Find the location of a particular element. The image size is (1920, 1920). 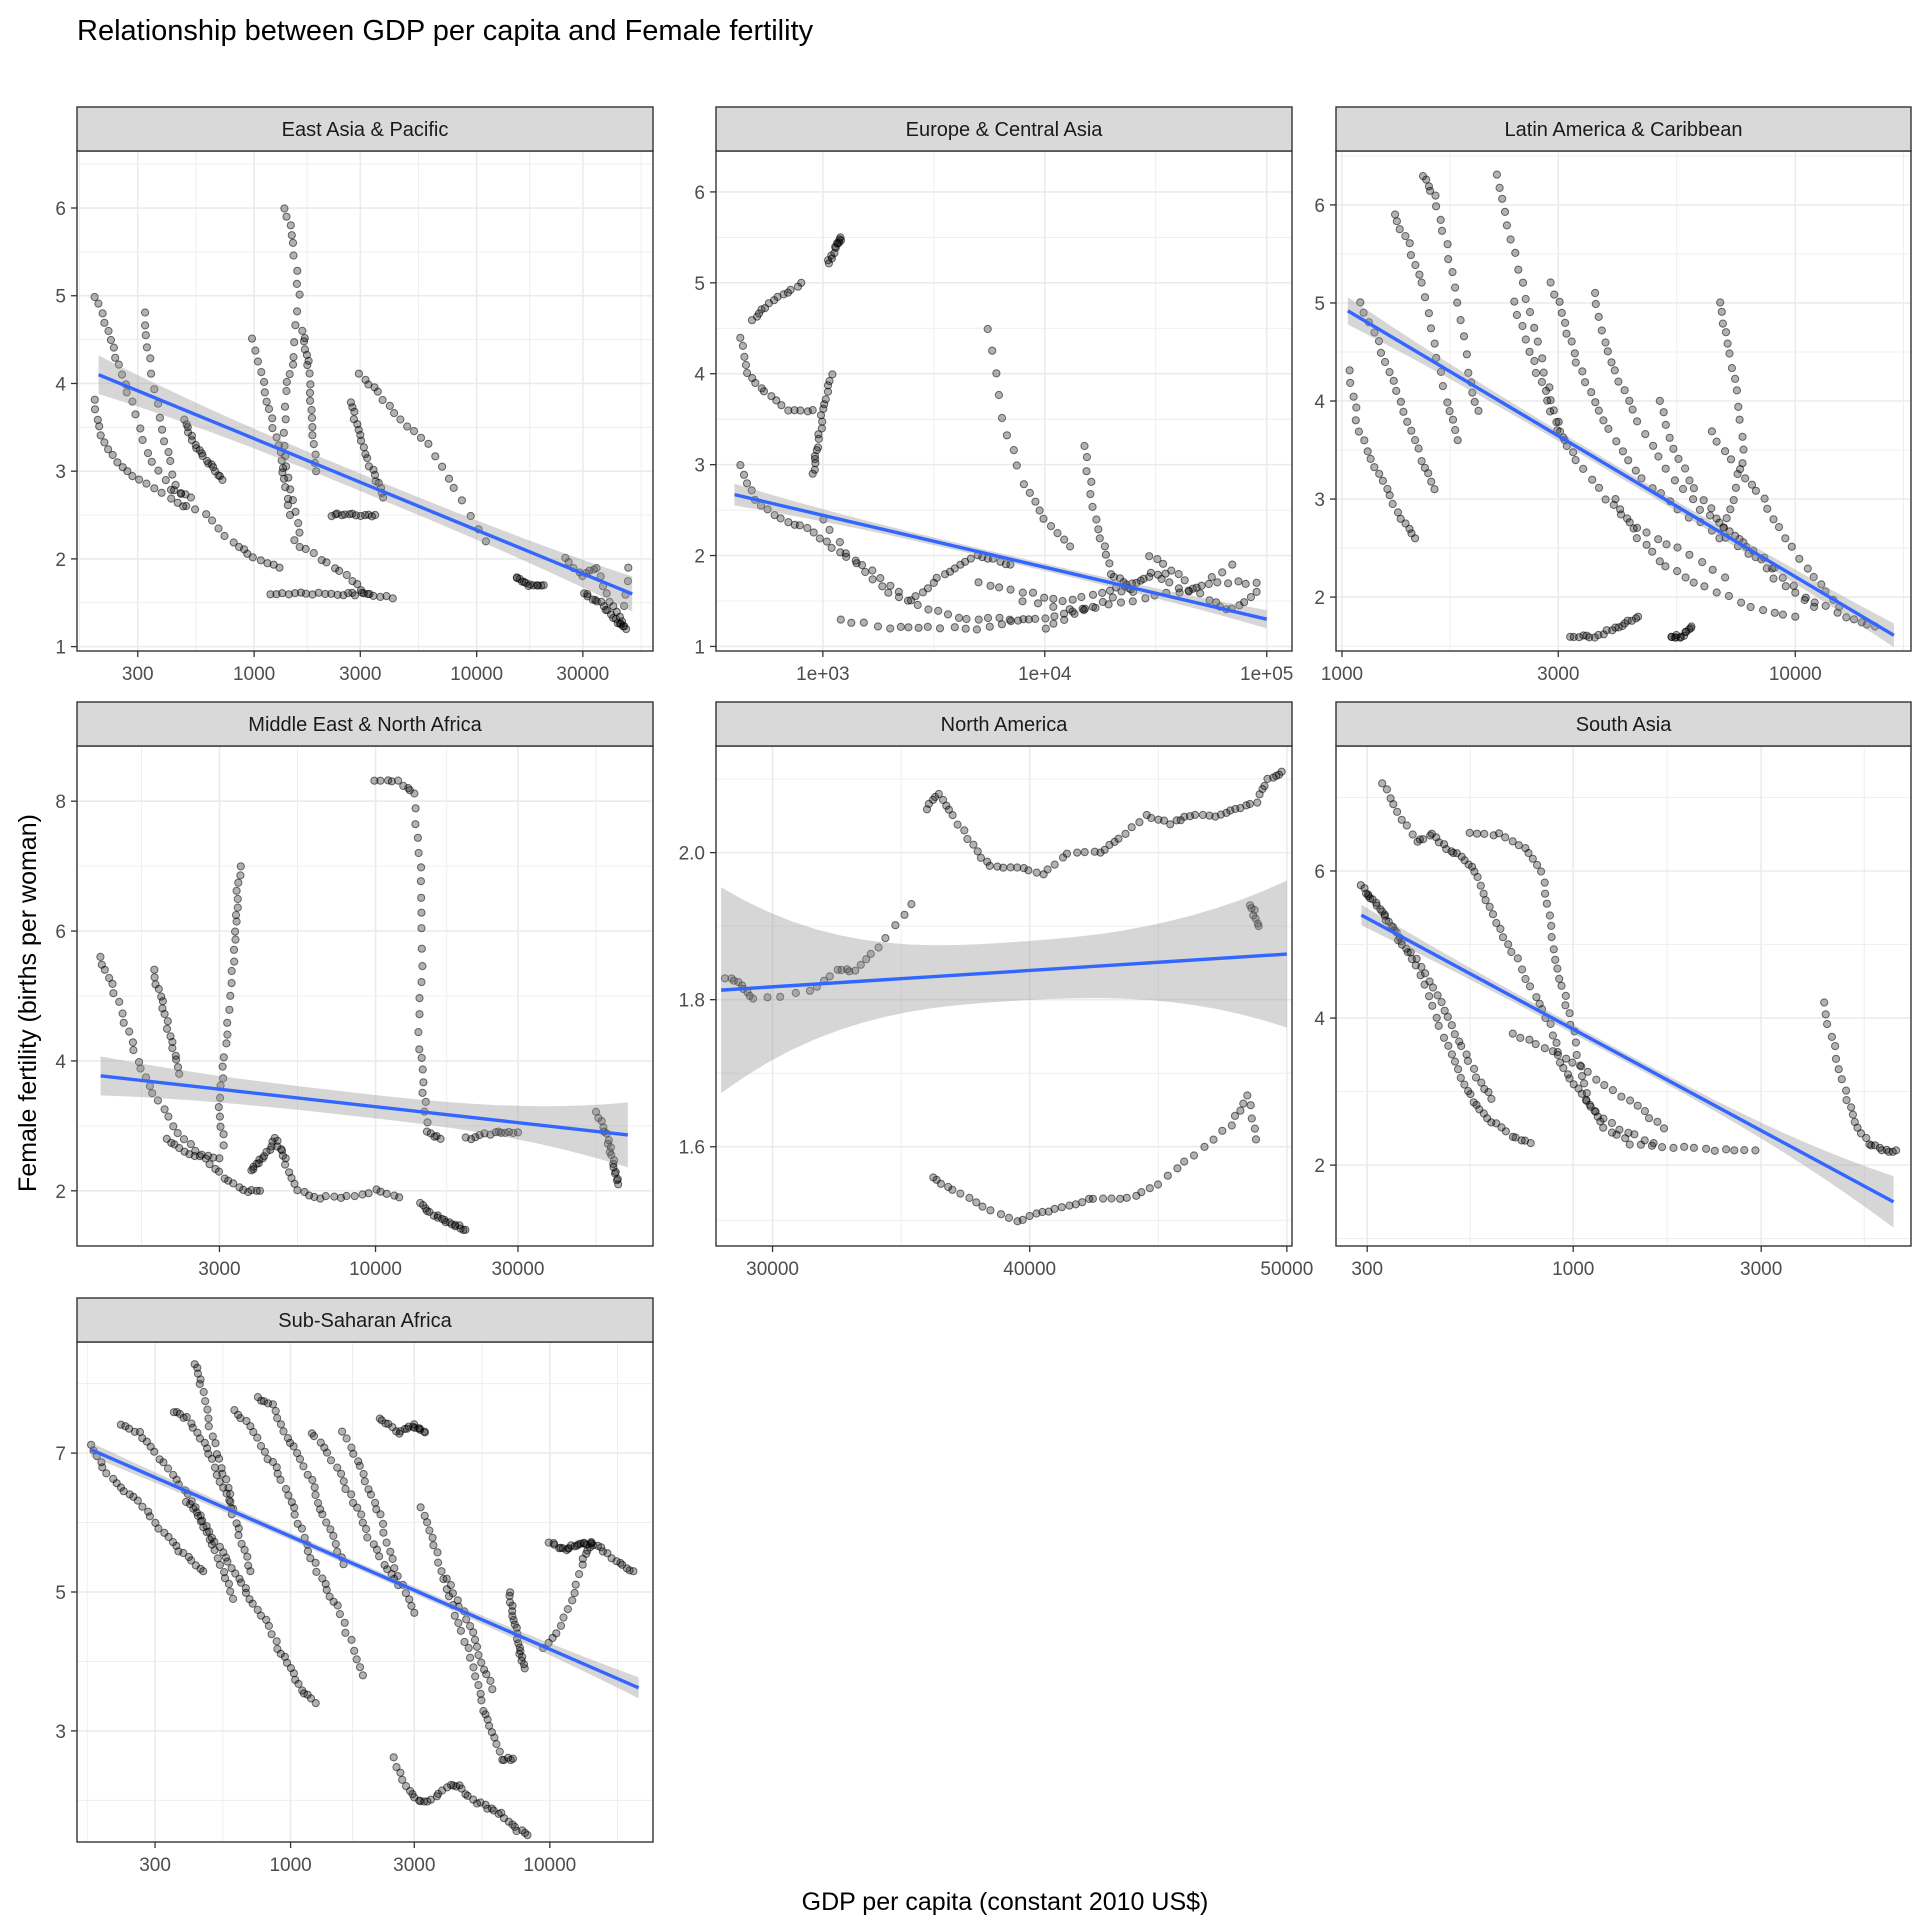

y-tick-label: 2 is located at coordinates (699, 557).